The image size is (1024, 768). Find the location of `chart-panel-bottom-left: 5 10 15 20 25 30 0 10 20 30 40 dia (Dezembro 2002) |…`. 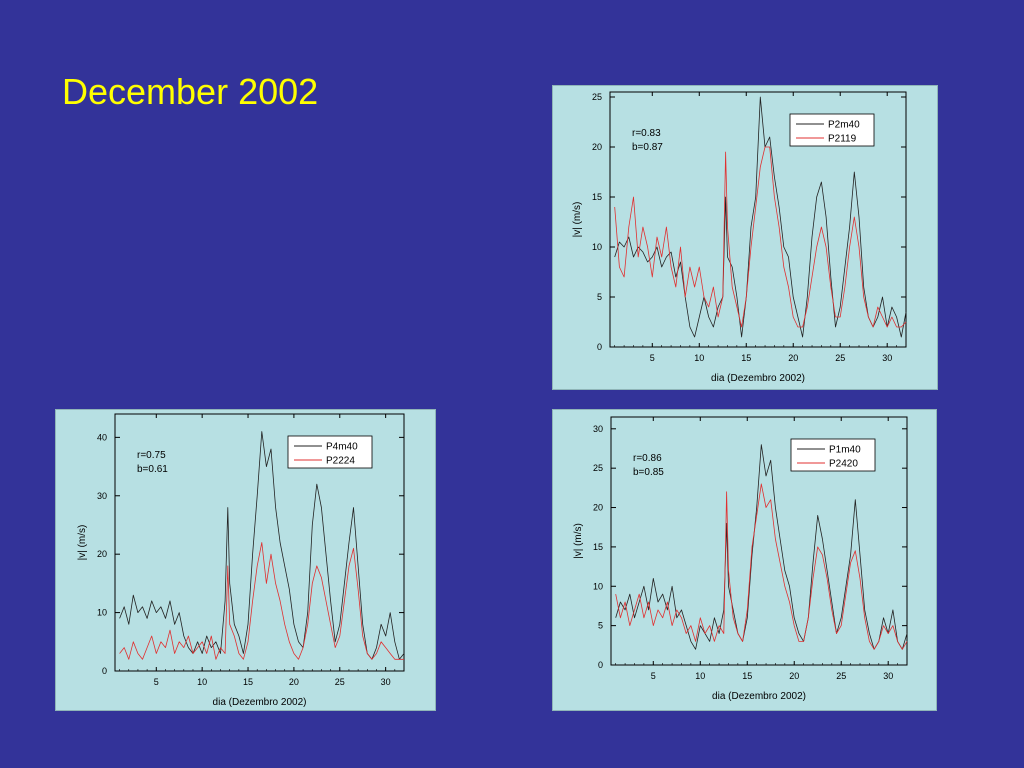

chart-panel-bottom-left: 5 10 15 20 25 30 0 10 20 30 40 dia (Dezembro 2002) |… is located at coordinates (245, 560).